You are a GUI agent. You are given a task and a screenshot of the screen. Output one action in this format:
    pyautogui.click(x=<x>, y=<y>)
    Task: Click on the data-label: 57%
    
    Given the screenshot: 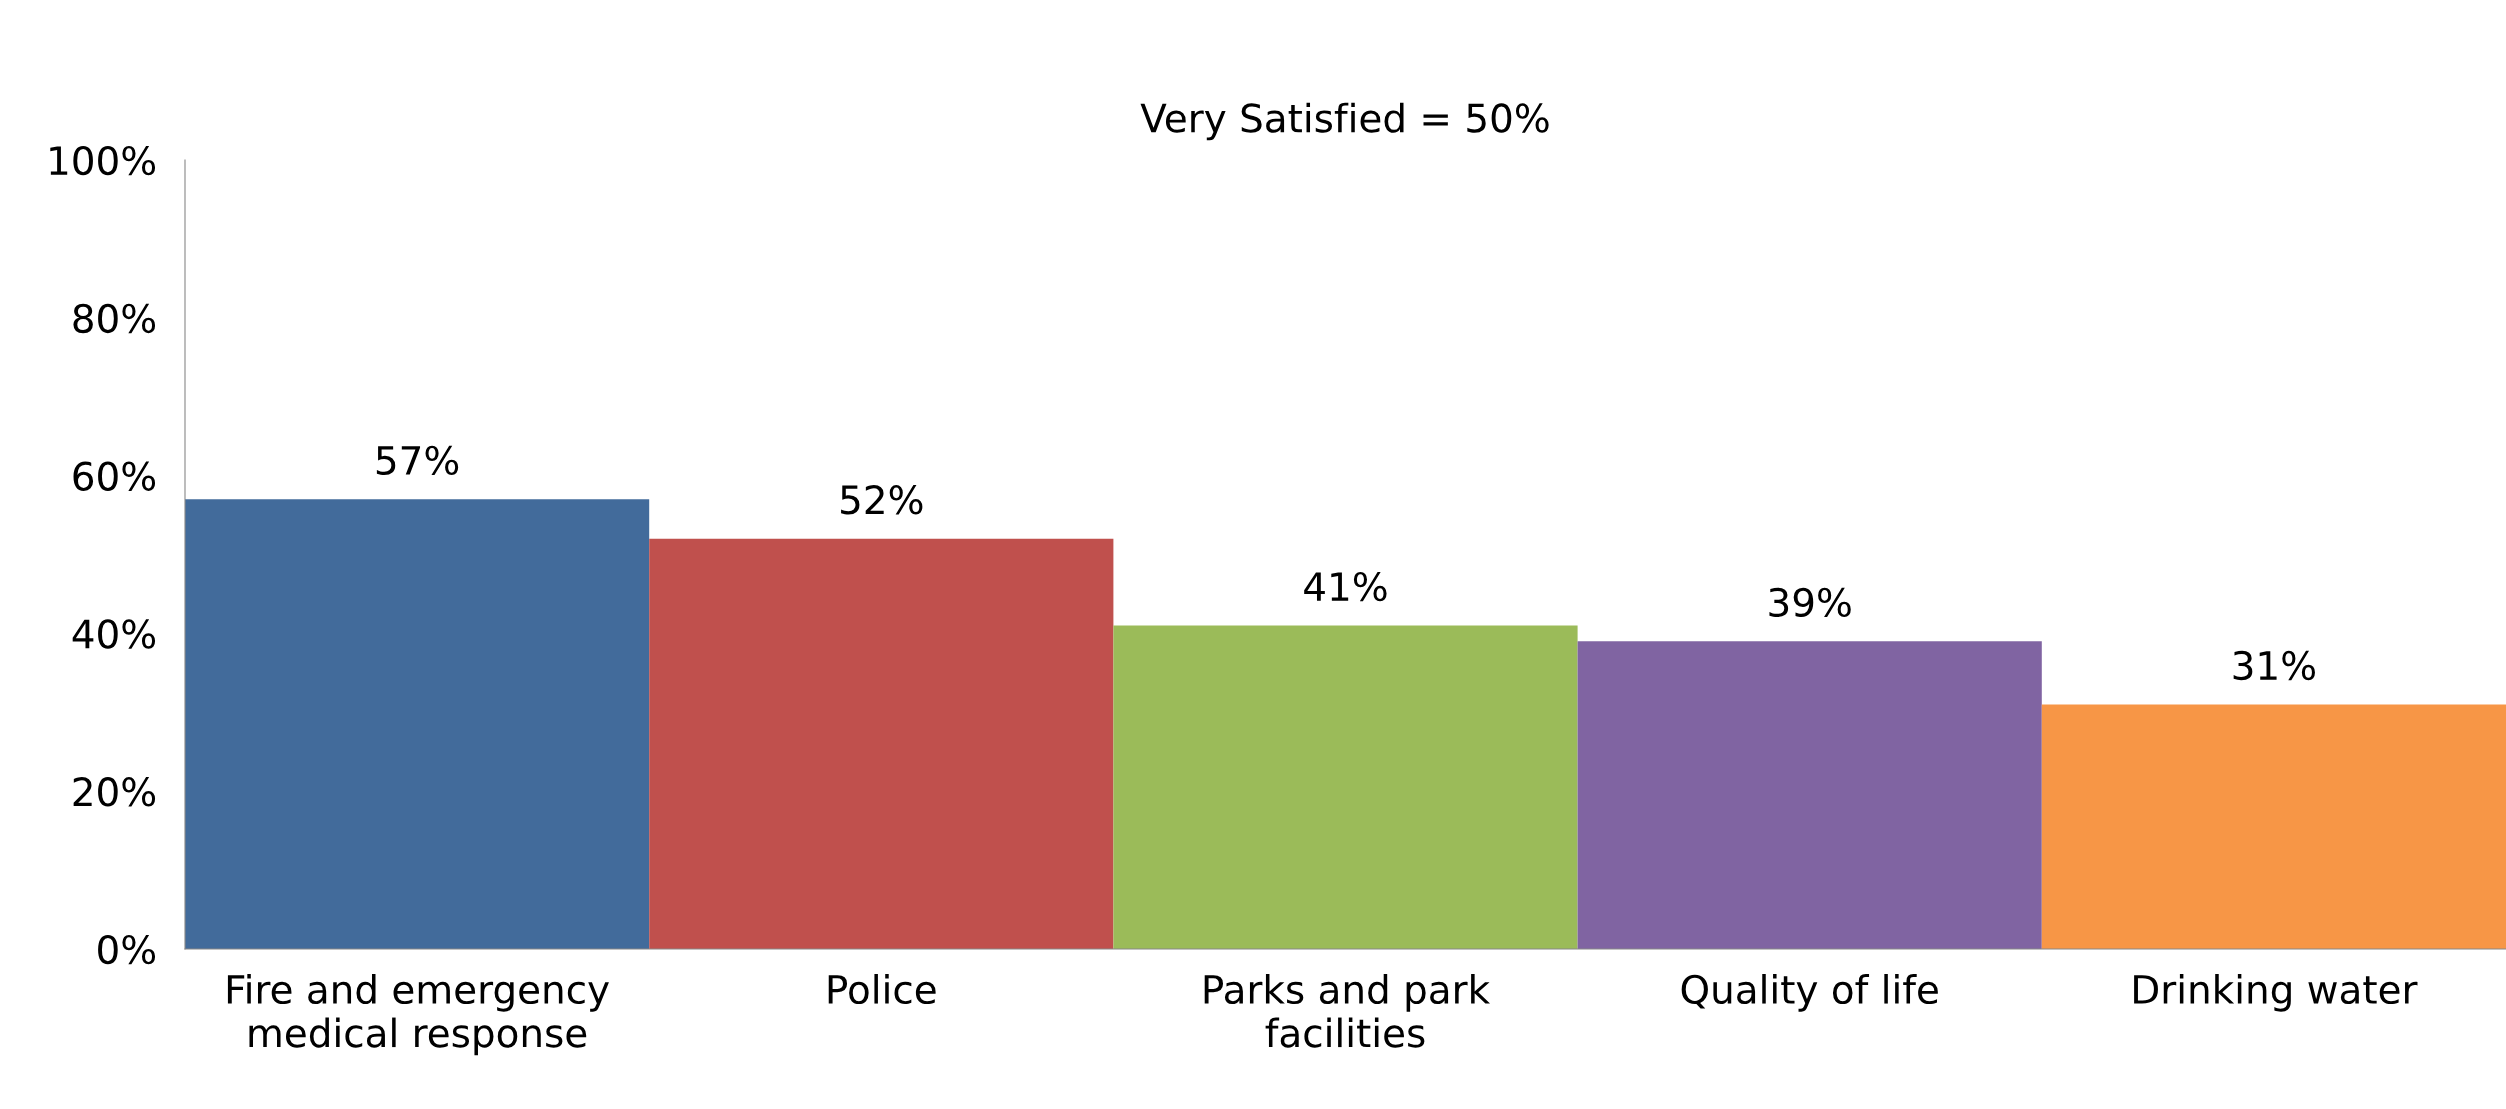 What is the action you would take?
    pyautogui.click(x=417, y=460)
    